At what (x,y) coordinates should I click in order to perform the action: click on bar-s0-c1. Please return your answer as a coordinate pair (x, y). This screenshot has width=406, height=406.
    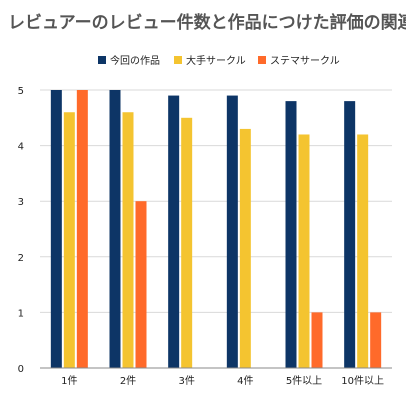
    Looking at the image, I should click on (115, 229).